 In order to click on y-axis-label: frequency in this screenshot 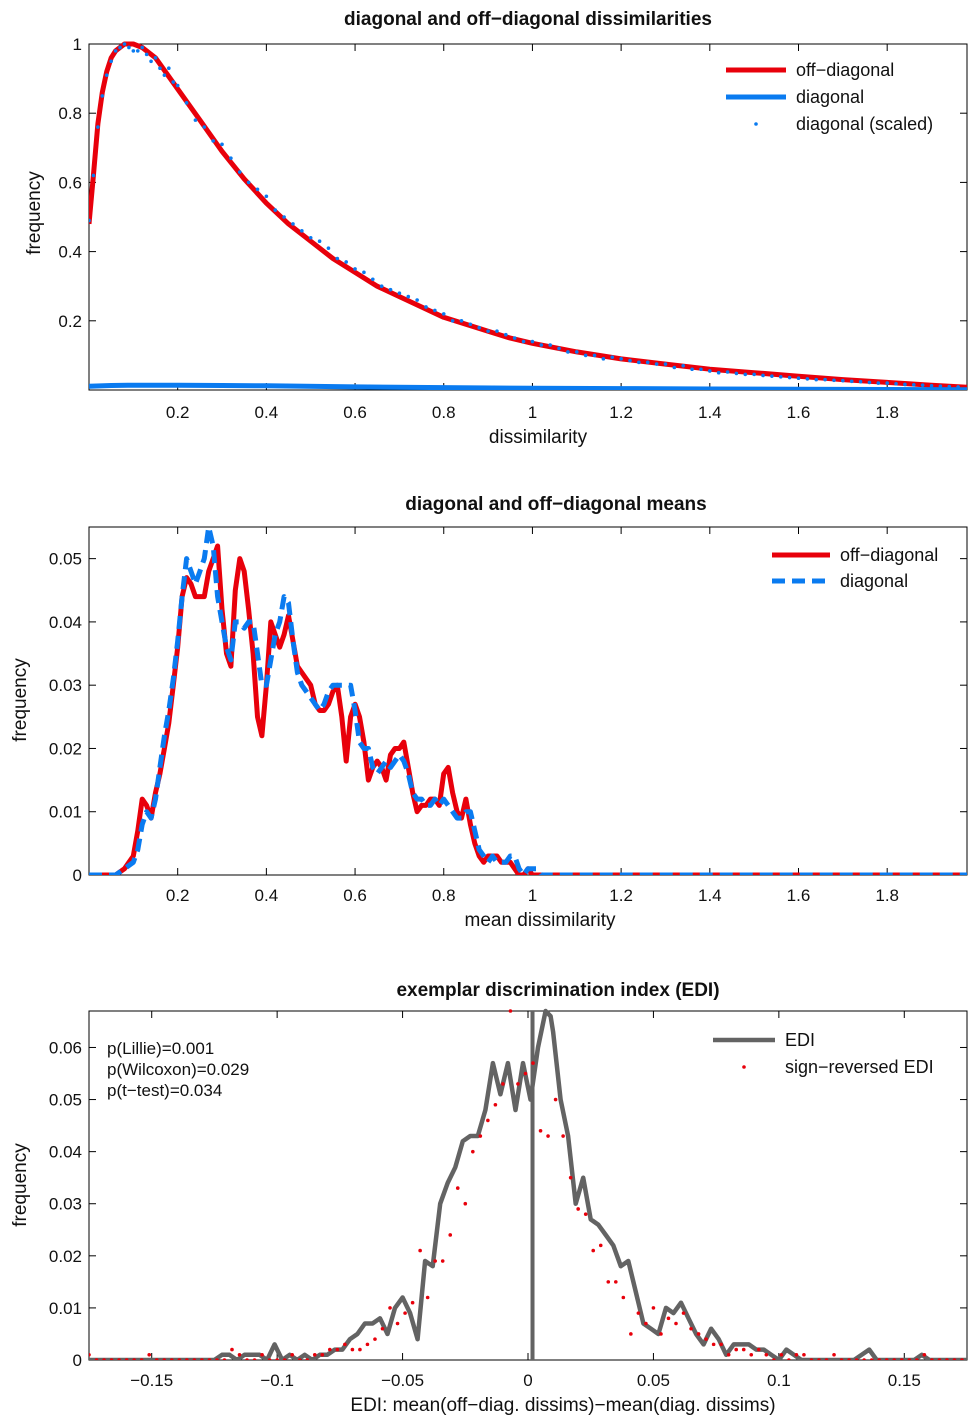, I will do `click(20, 700)`.